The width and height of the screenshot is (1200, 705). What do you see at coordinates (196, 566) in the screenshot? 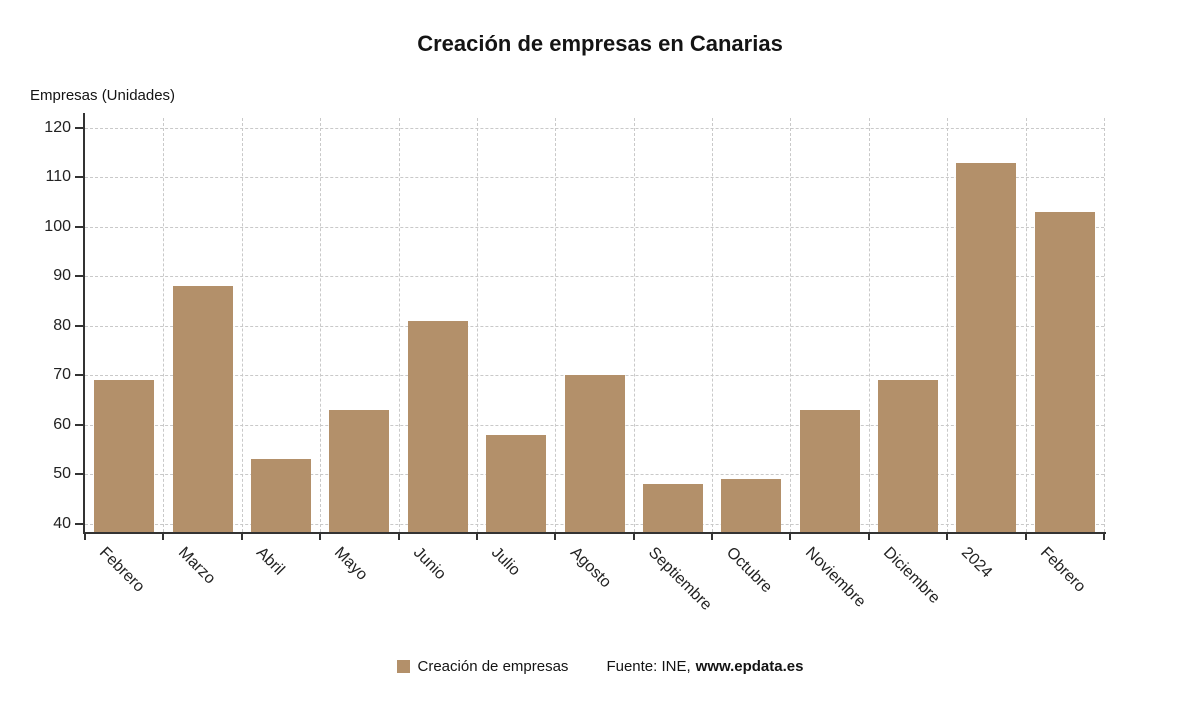
I see `x-axis-label: Marzo` at bounding box center [196, 566].